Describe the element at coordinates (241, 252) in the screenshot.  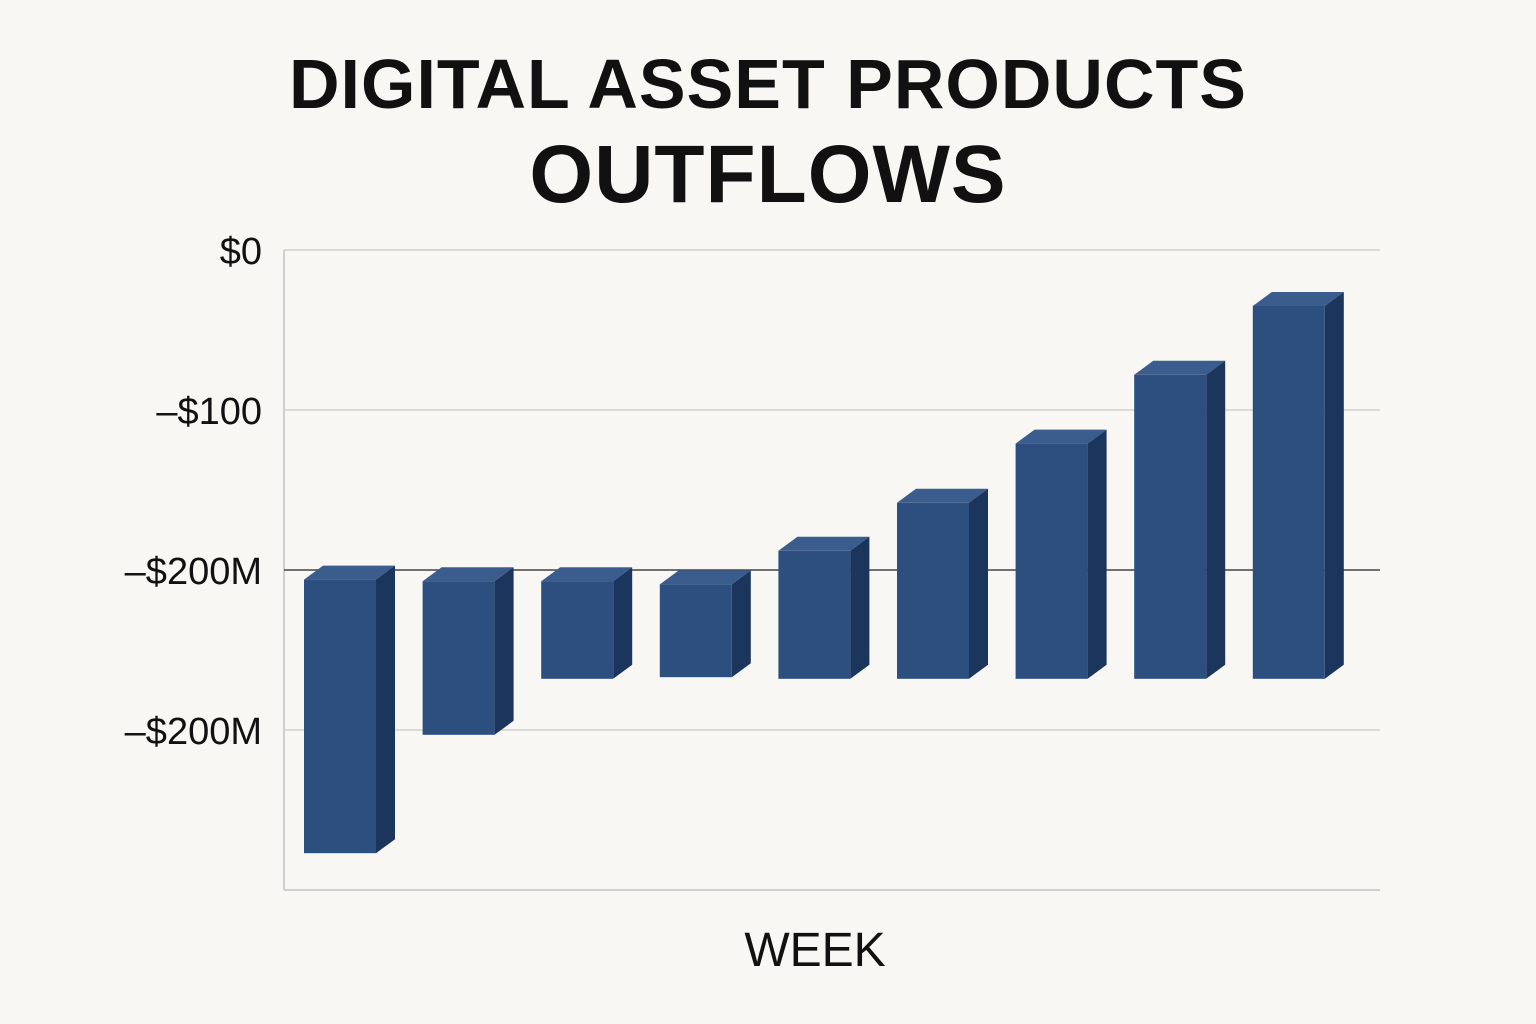
I see `y-tick-label: $0` at that location.